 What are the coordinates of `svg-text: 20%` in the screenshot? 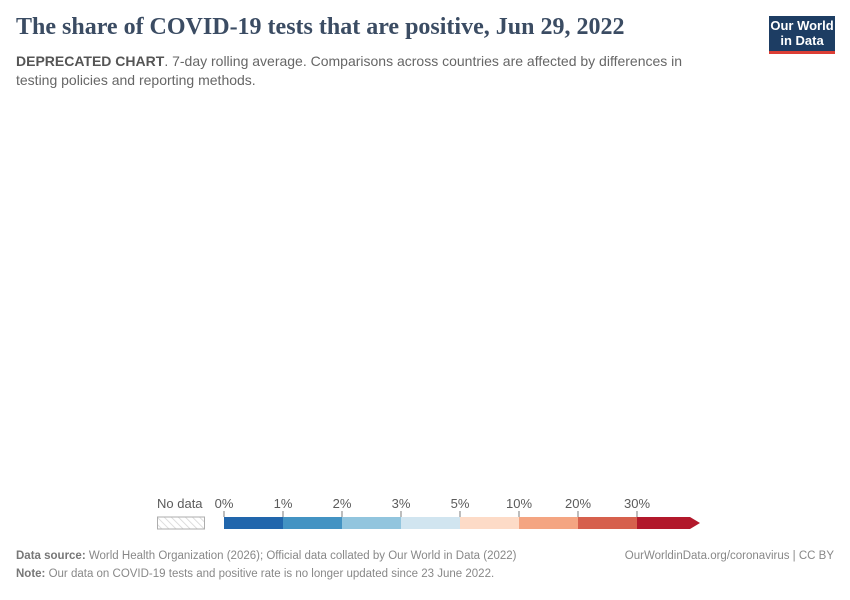 It's located at (578, 503).